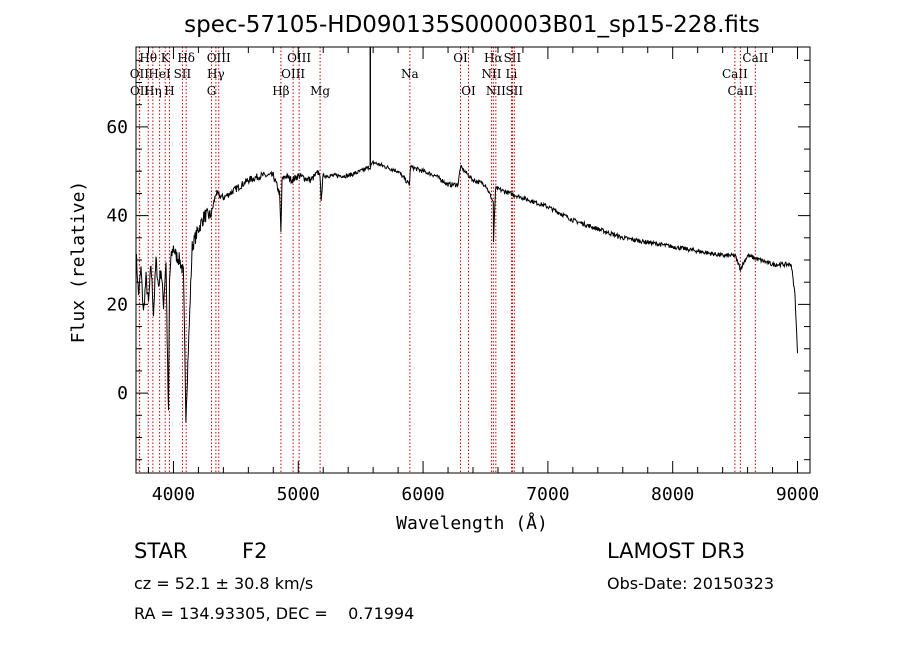  What do you see at coordinates (173, 494) in the screenshot?
I see `x-tick-label-0: 4000` at bounding box center [173, 494].